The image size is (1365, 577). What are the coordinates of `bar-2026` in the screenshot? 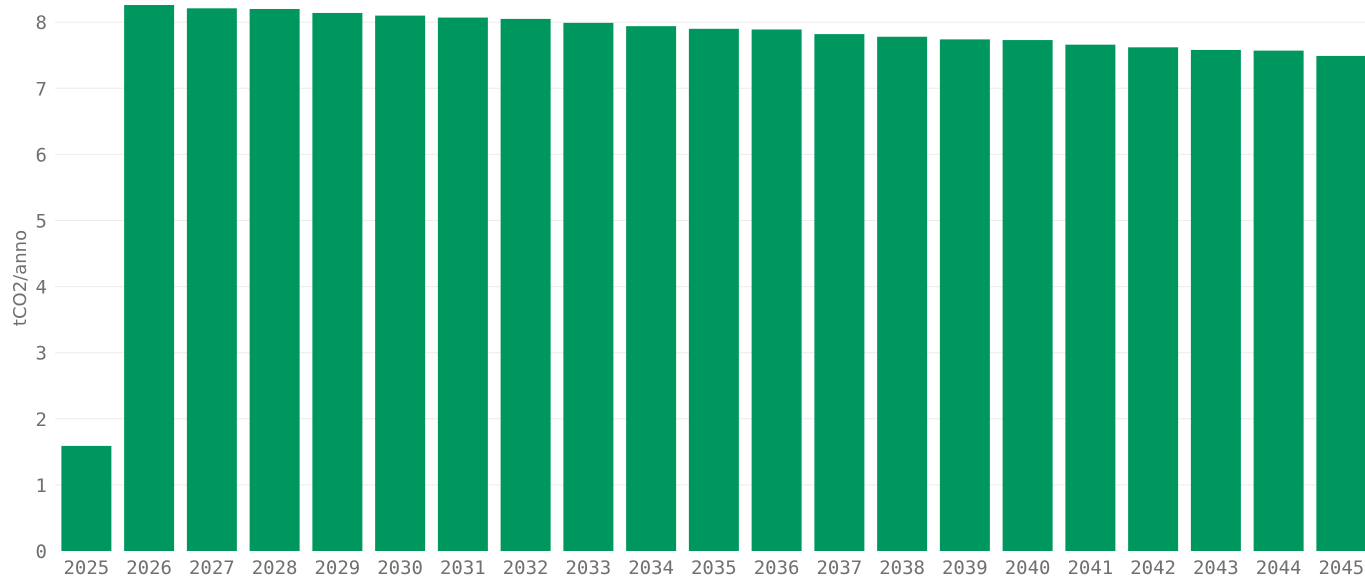 It's located at (149, 278).